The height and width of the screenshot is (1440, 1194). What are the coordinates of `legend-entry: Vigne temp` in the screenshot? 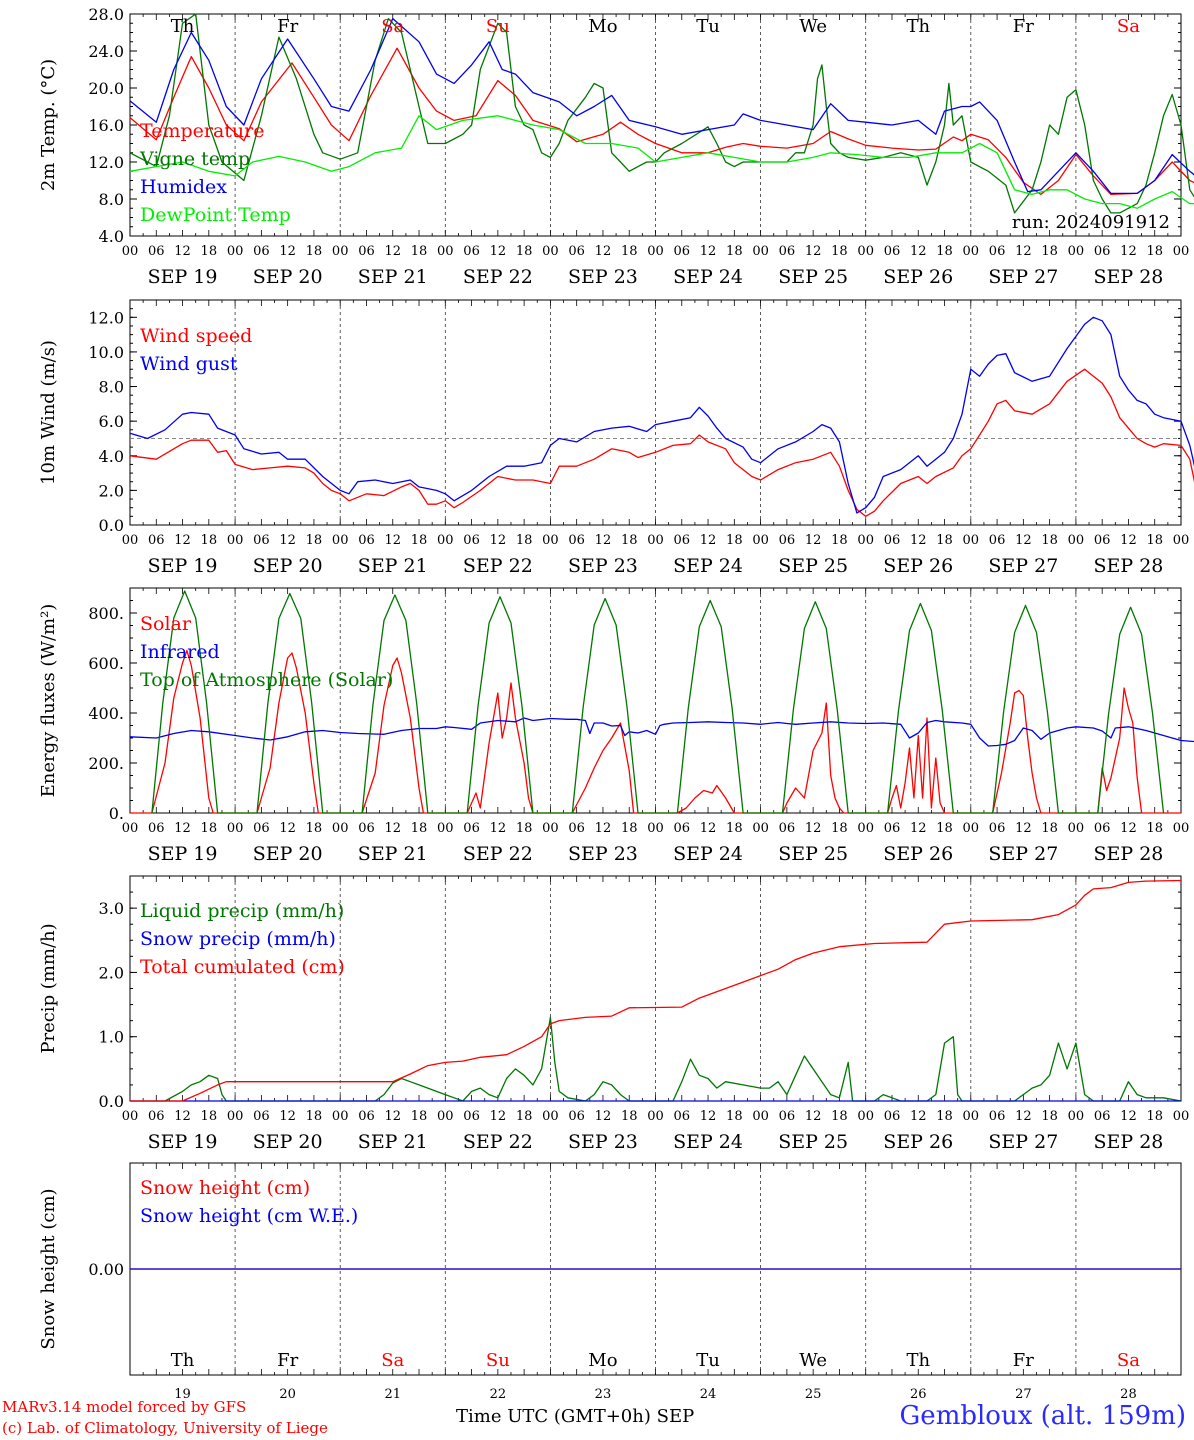 It's located at (194, 159).